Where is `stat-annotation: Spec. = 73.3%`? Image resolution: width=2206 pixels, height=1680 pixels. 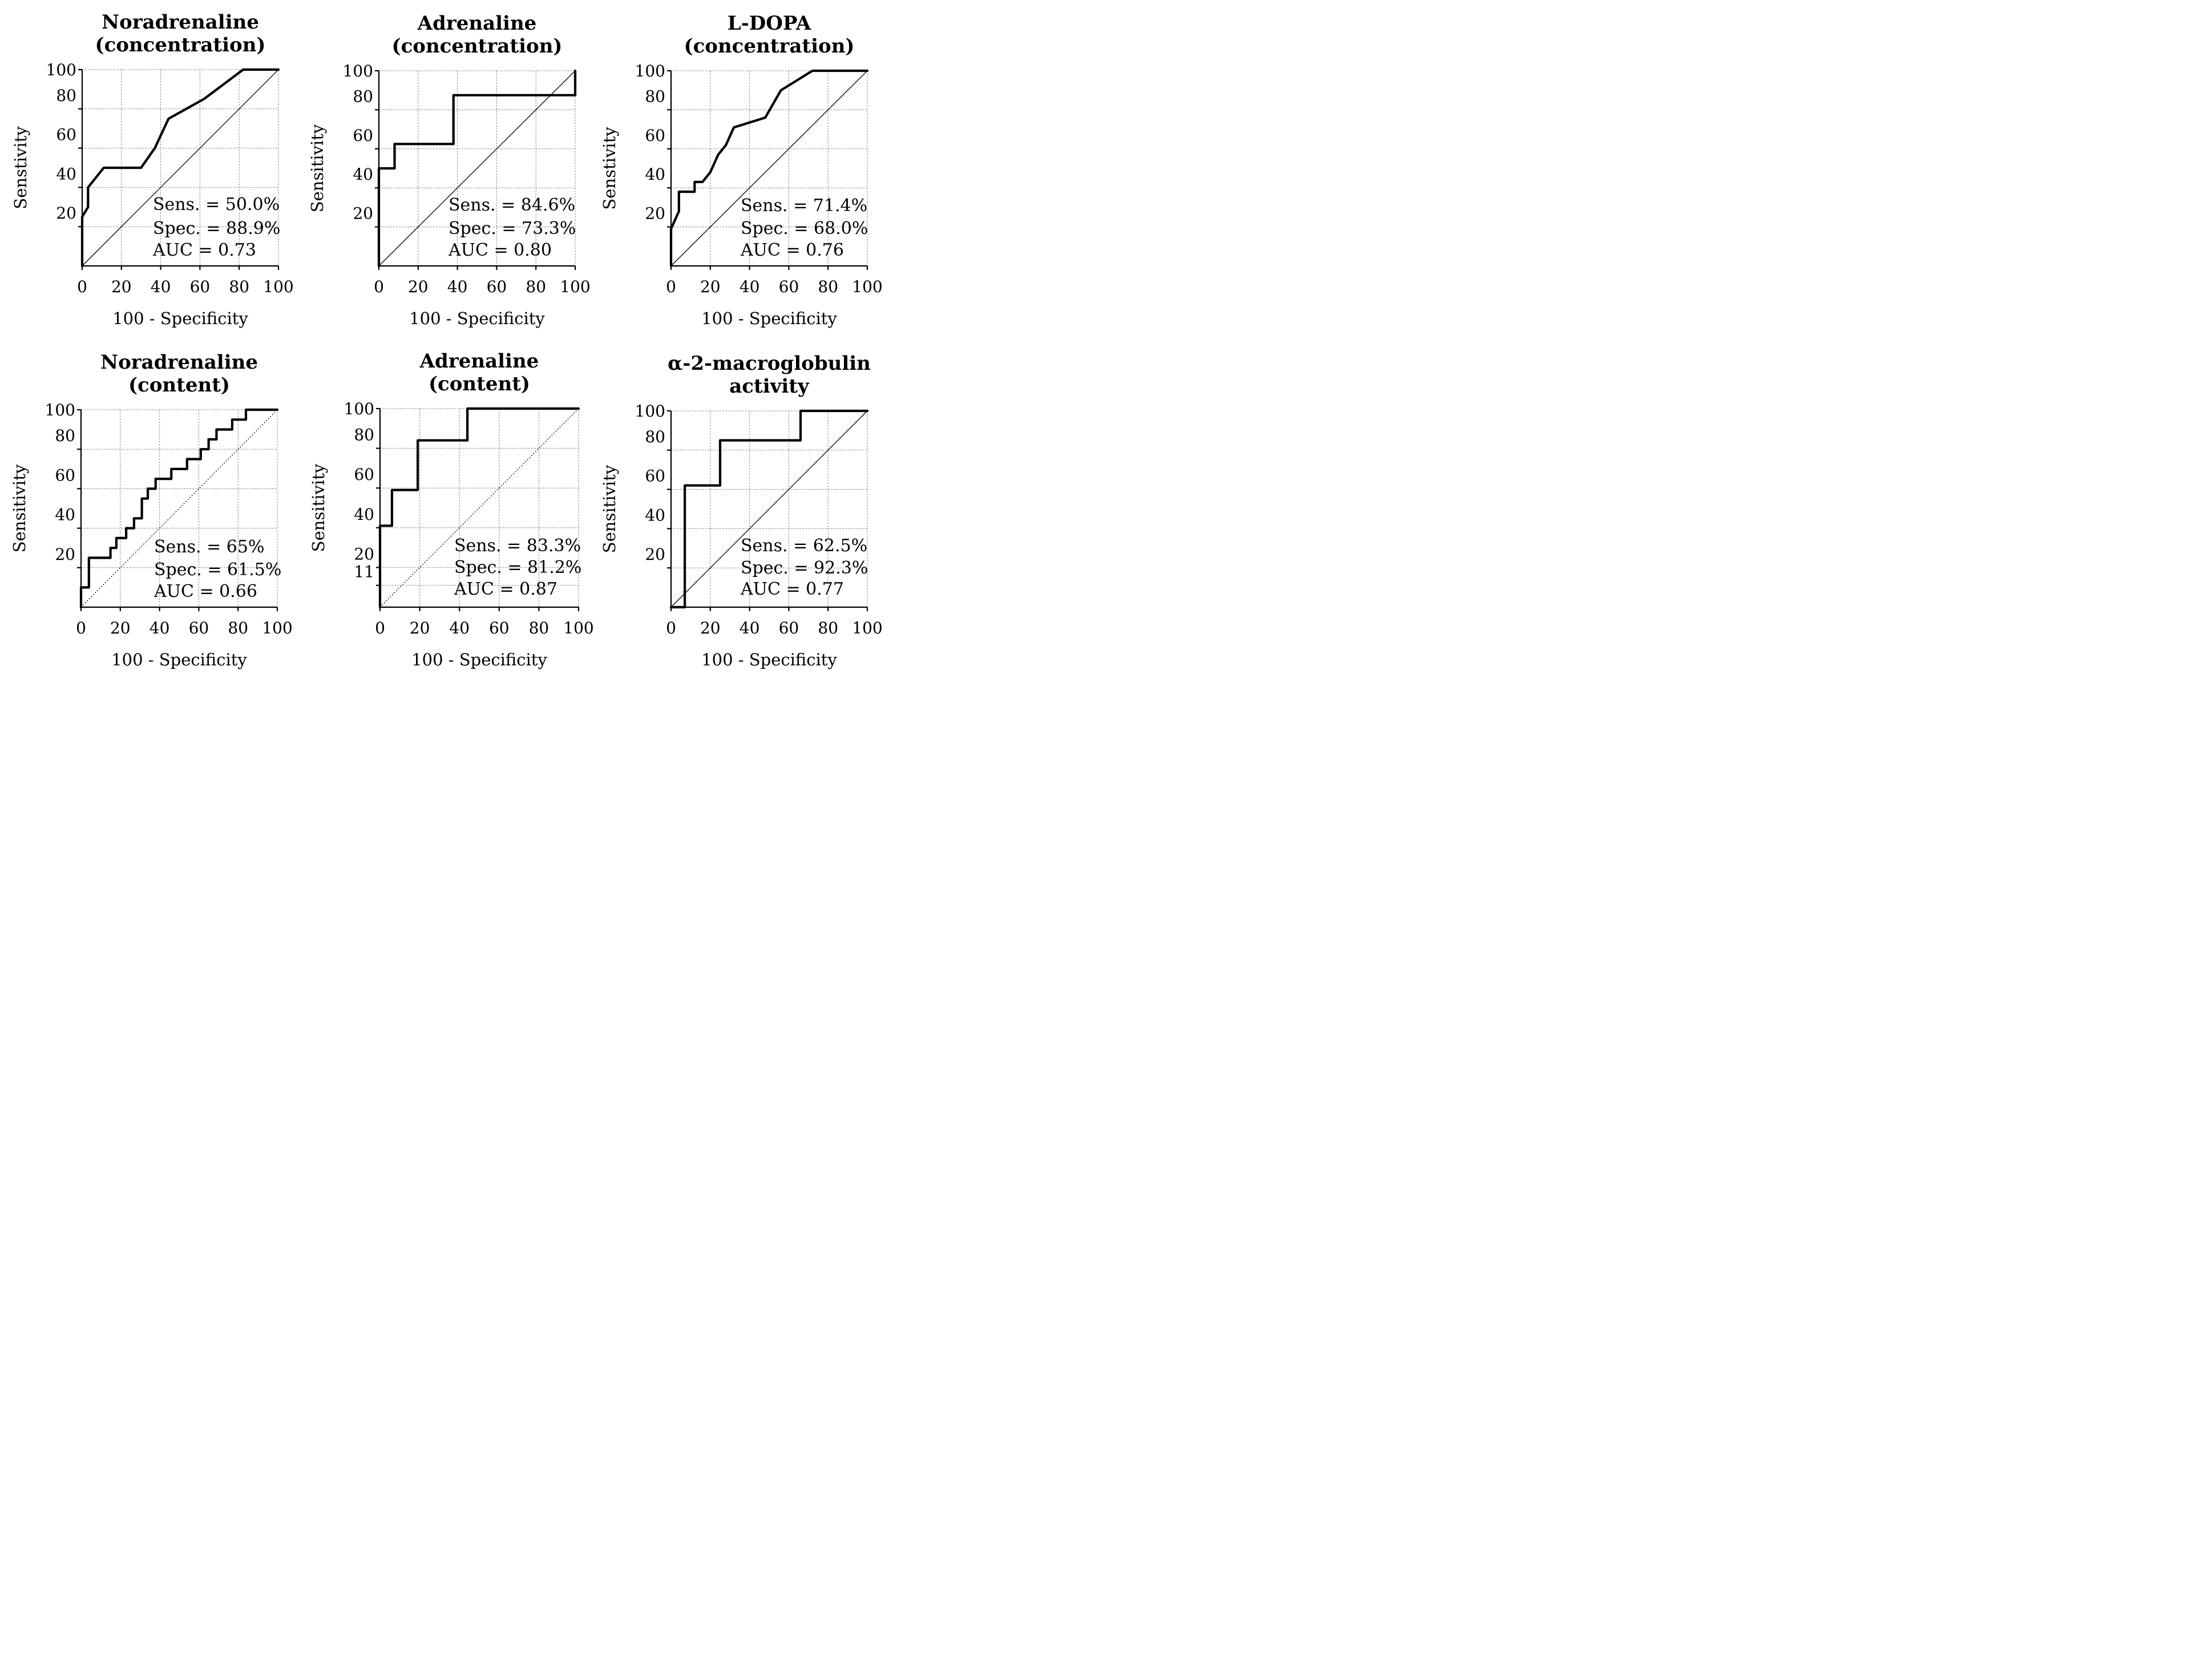 stat-annotation: Spec. = 73.3% is located at coordinates (512, 229).